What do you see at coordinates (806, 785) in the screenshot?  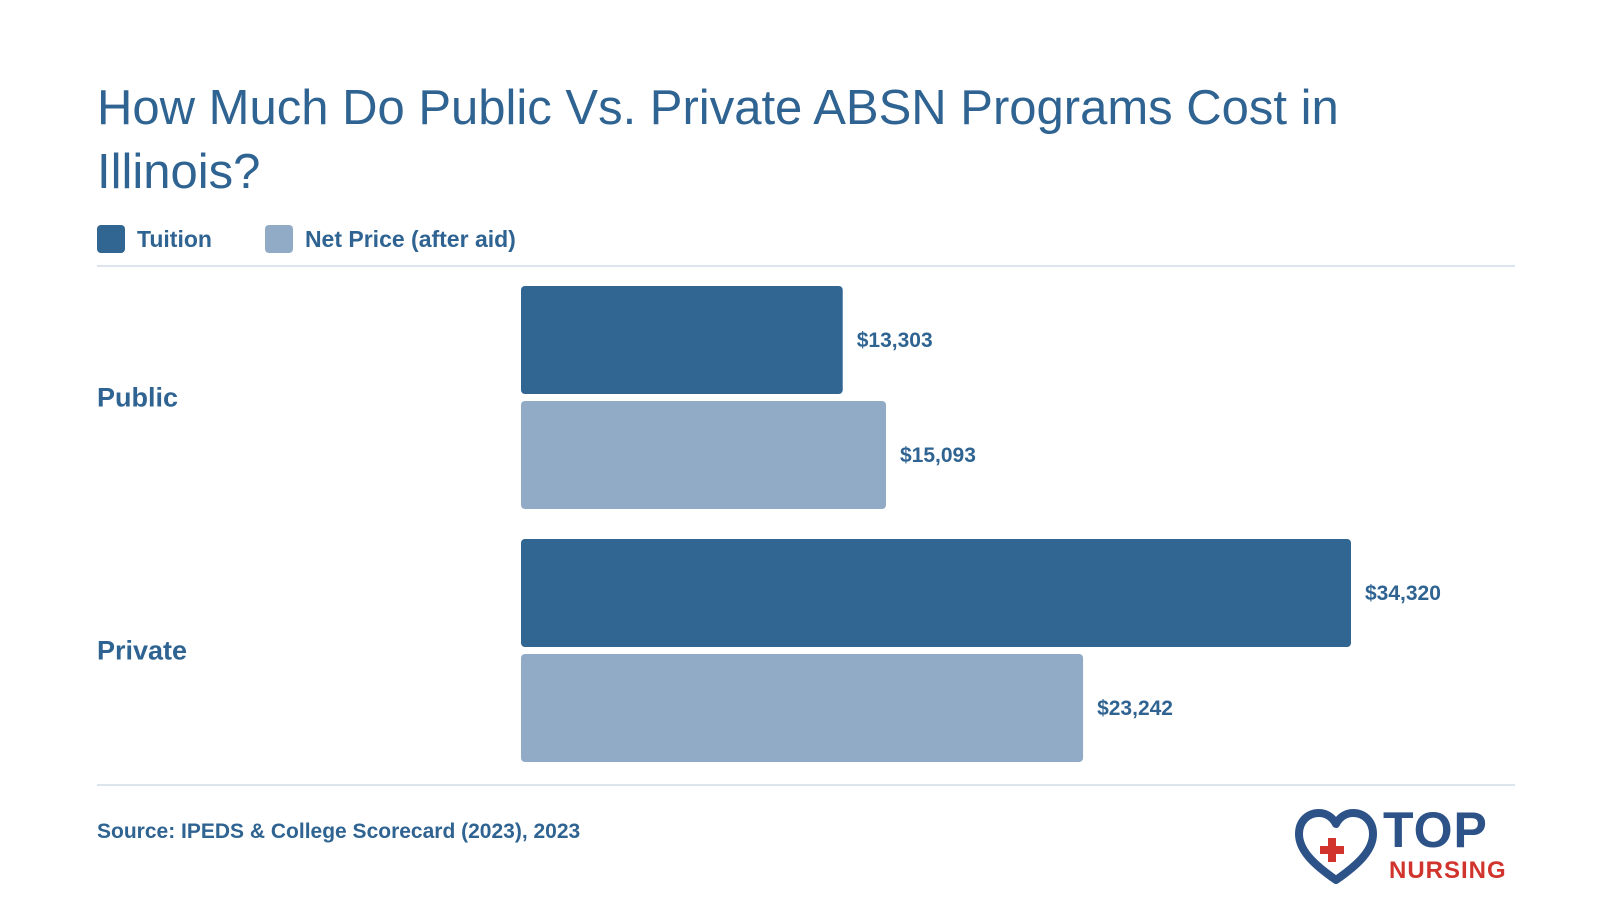 I see `bottom-divider` at bounding box center [806, 785].